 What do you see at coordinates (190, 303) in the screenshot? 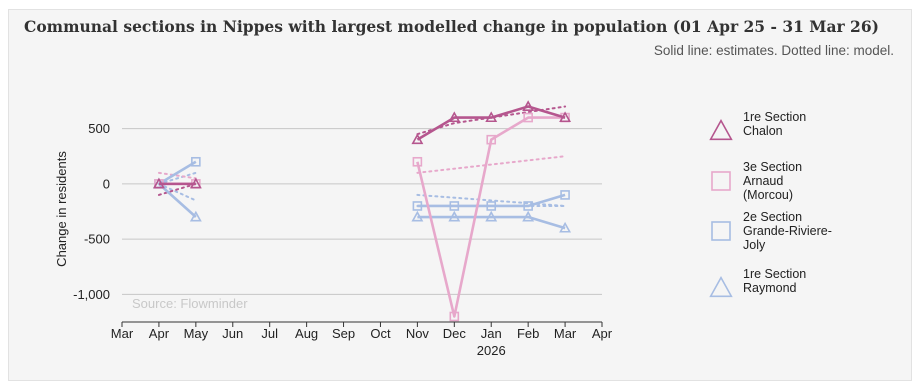
I see `source-note: Source: Flowminder` at bounding box center [190, 303].